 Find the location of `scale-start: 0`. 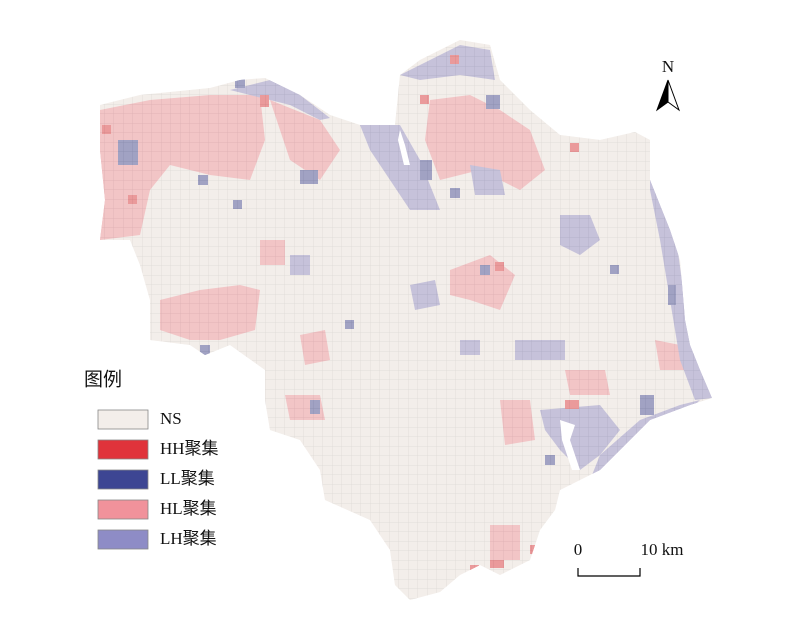

scale-start: 0 is located at coordinates (578, 549).